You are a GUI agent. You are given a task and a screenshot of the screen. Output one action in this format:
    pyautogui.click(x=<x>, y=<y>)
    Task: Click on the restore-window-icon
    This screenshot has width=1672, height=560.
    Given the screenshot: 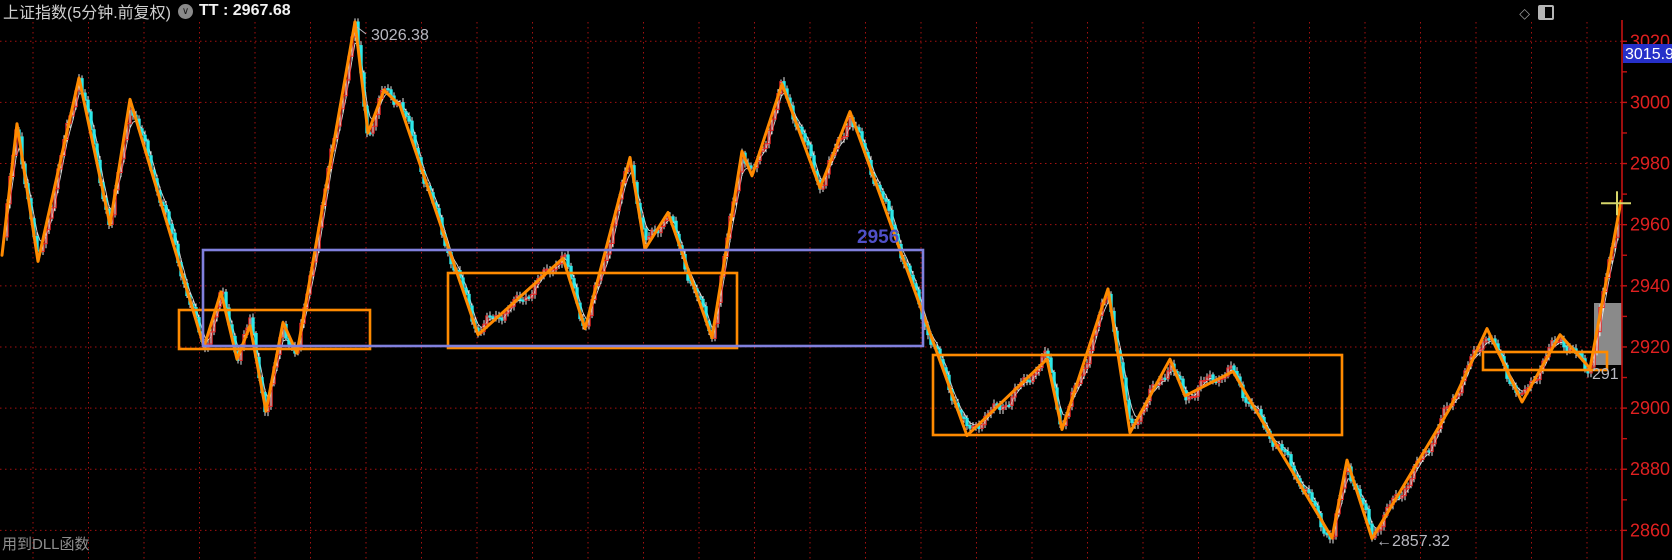 What is the action you would take?
    pyautogui.click(x=1546, y=12)
    